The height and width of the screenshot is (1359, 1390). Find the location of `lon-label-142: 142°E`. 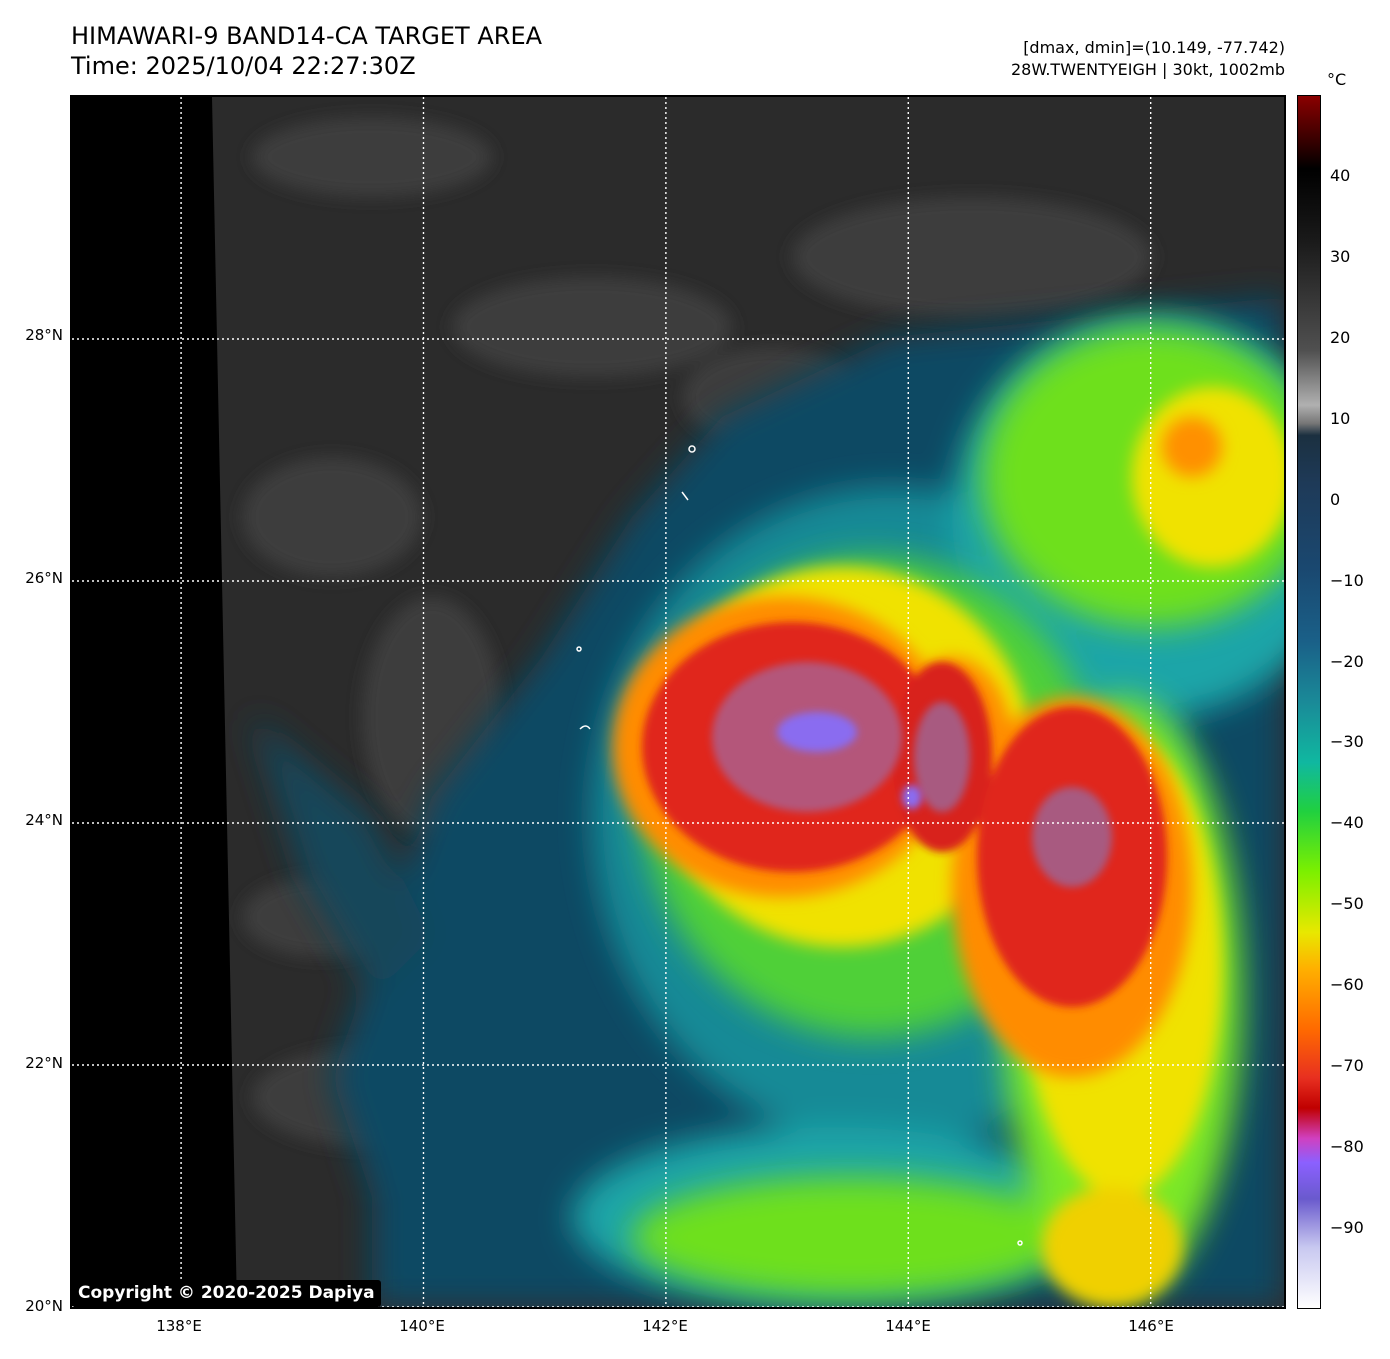

lon-label-142: 142°E is located at coordinates (665, 1326).